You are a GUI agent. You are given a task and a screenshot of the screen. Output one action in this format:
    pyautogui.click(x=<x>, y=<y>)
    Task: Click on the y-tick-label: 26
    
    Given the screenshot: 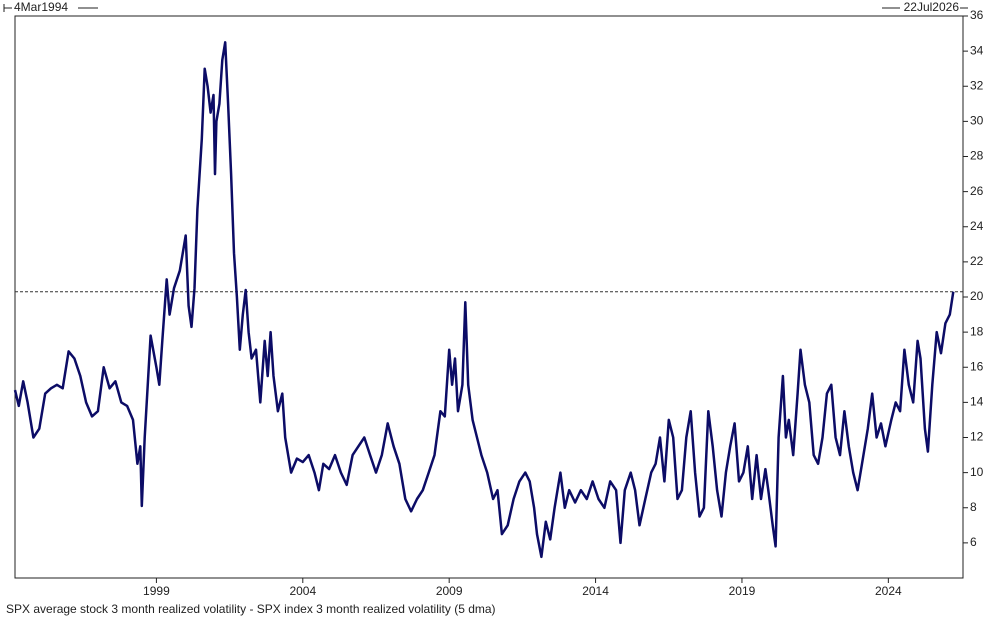 What is the action you would take?
    pyautogui.click(x=977, y=191)
    